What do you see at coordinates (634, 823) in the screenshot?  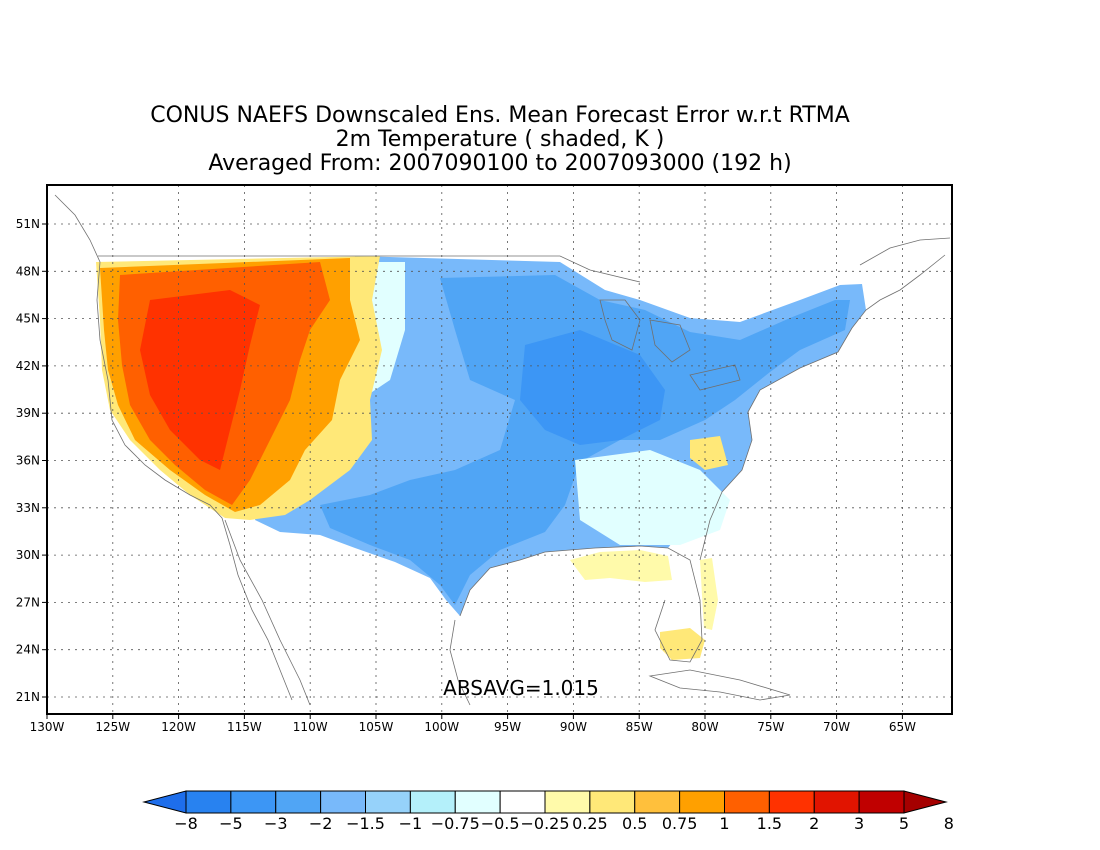 I see `colorbar-label: 0.5` at bounding box center [634, 823].